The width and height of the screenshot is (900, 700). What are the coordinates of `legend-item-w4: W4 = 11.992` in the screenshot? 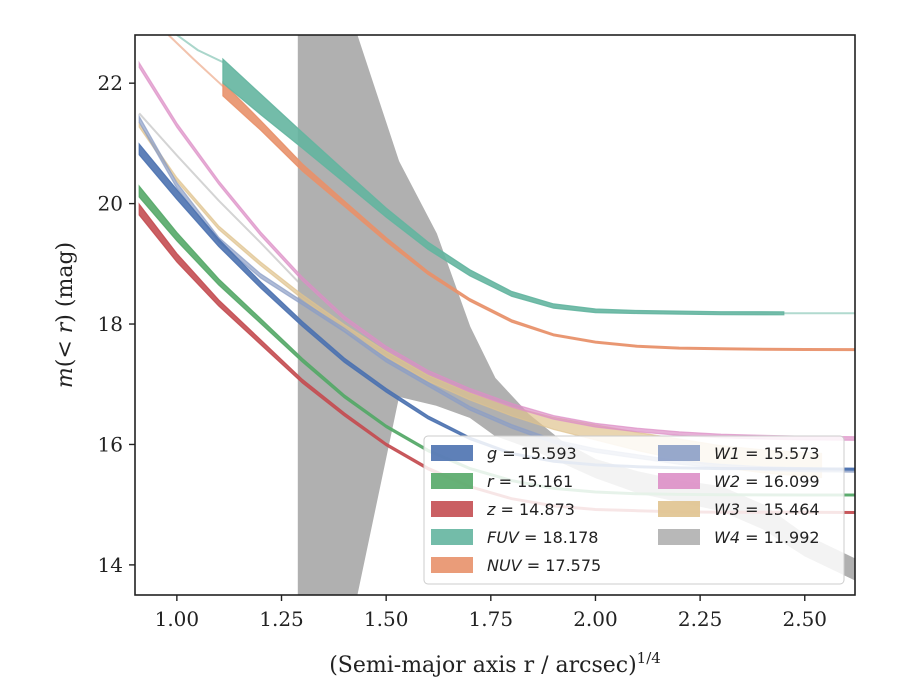 It's located at (739, 537).